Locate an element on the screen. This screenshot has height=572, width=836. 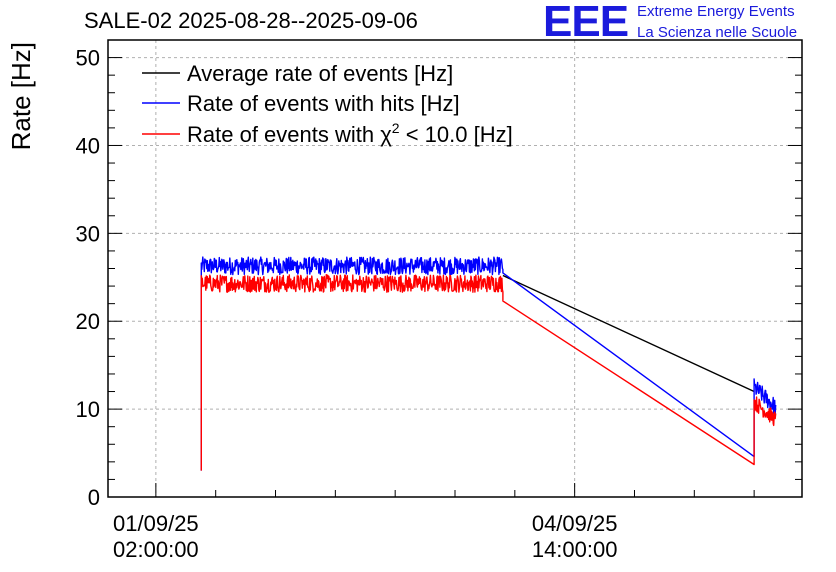
y-tick-label: 0 is located at coordinates (94, 497).